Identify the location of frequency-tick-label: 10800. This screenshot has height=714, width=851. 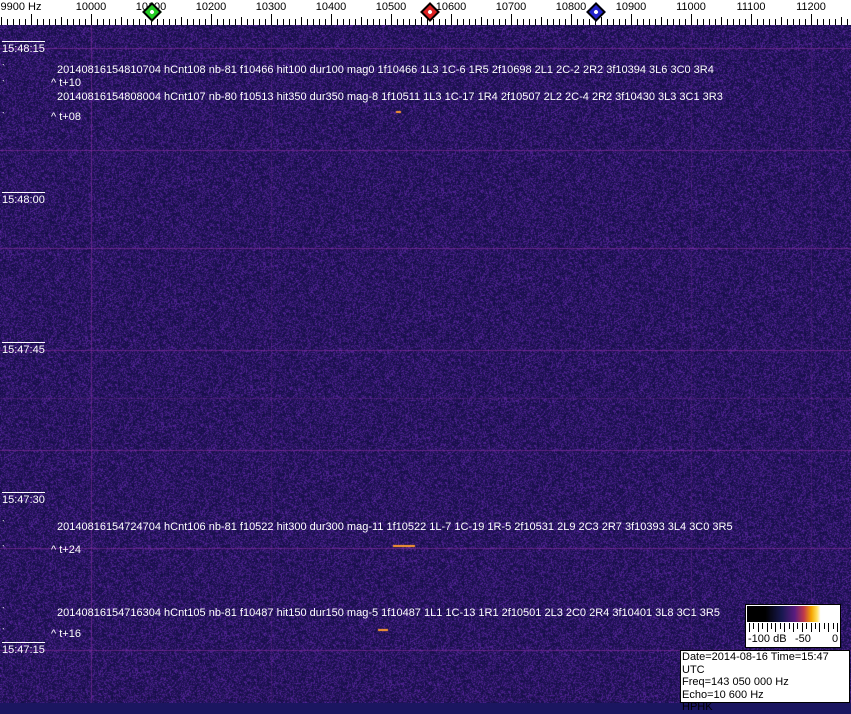
(571, 7).